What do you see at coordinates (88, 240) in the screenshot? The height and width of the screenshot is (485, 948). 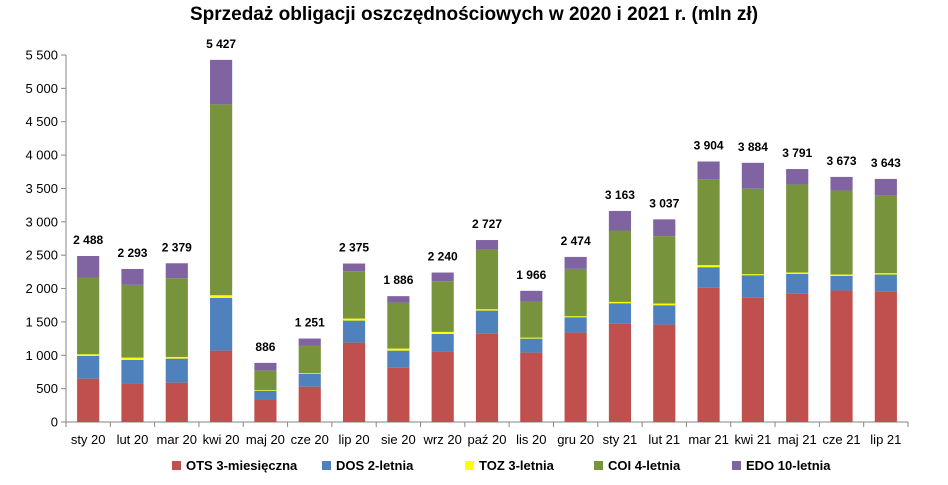 I see `total-label: 2 488` at bounding box center [88, 240].